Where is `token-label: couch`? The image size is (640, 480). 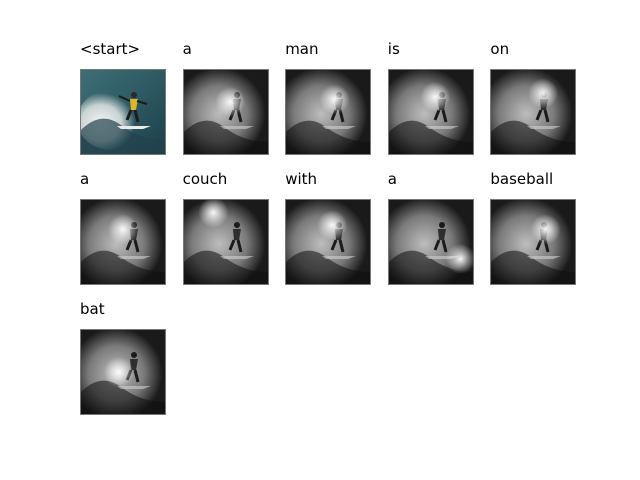
token-label: couch is located at coordinates (205, 179).